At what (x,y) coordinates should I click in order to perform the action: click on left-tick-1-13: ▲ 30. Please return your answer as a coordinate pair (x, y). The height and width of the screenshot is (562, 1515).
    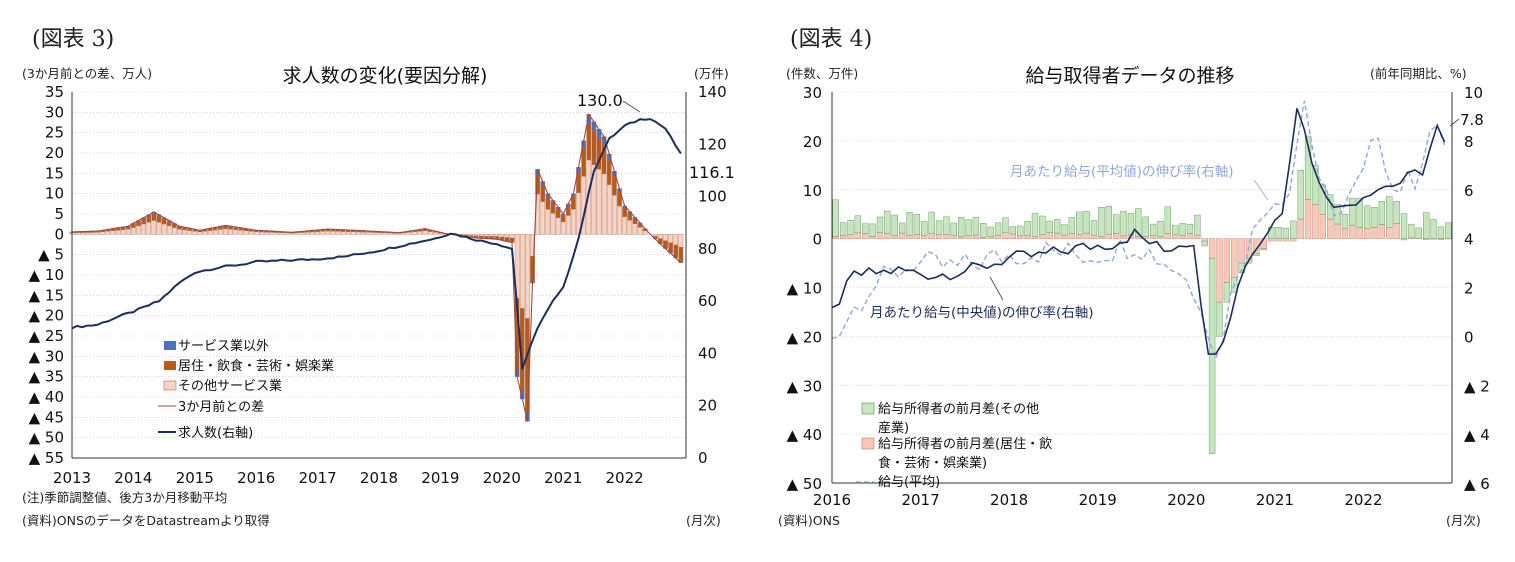
    Looking at the image, I should click on (46, 356).